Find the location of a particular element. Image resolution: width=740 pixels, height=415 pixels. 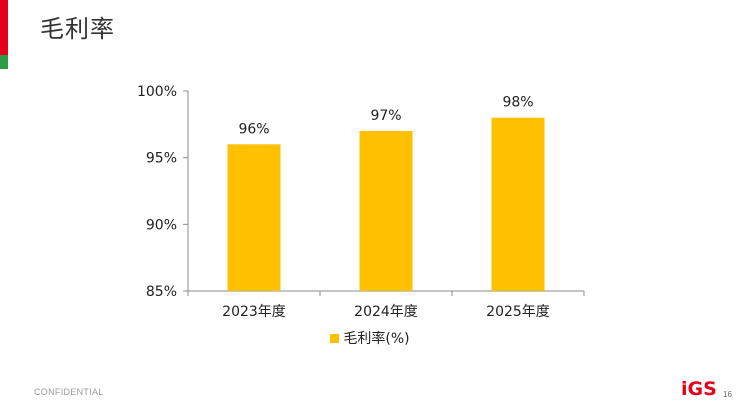

logo-text: iGS is located at coordinates (699, 389).